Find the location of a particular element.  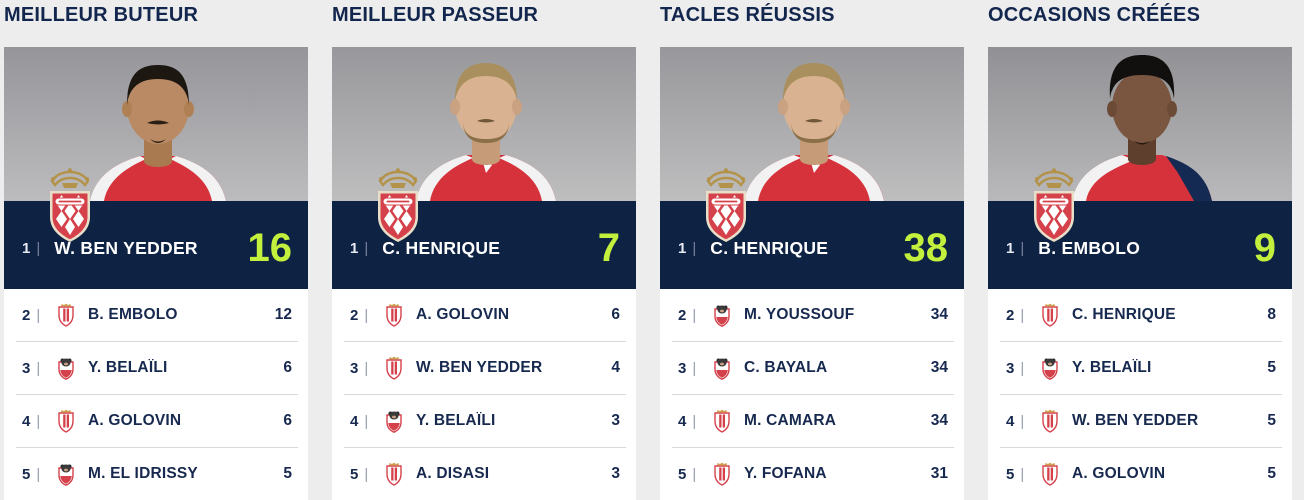

stat-card-title: MEILLEUR BUTEUR is located at coordinates (101, 15).